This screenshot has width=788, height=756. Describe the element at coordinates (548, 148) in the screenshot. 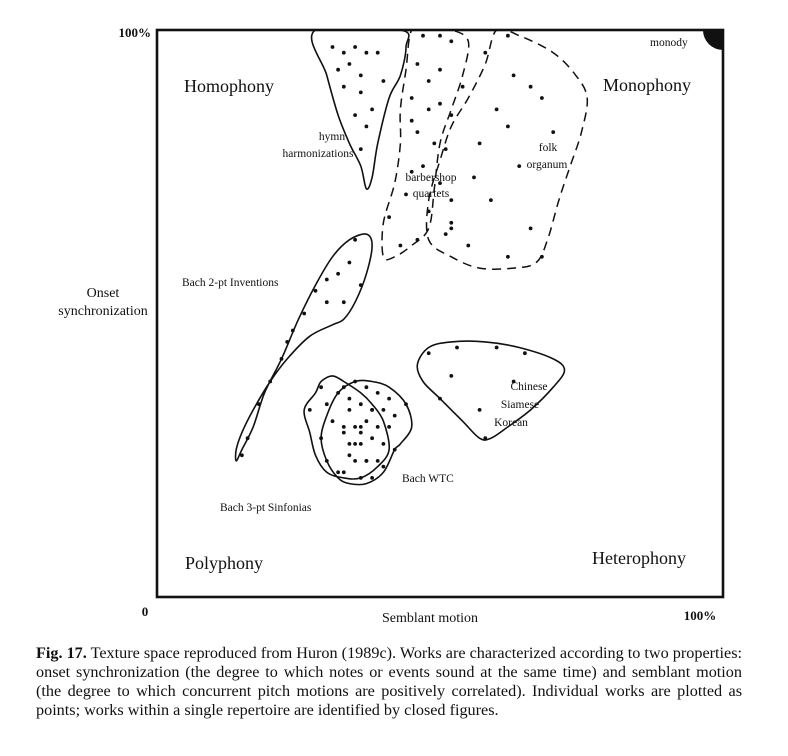

I see `folk-label-line1: folk` at that location.